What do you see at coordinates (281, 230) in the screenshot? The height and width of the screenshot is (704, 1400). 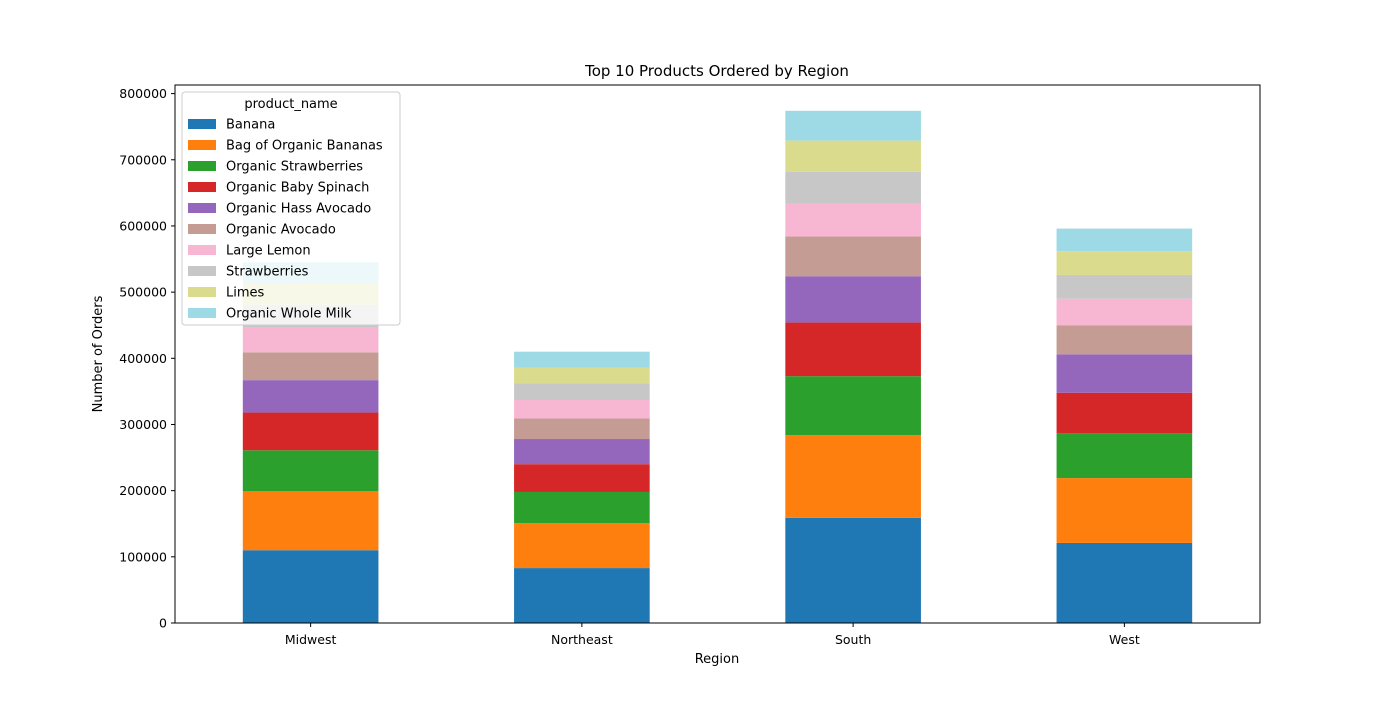 I see `legend-label: Organic Avocado` at bounding box center [281, 230].